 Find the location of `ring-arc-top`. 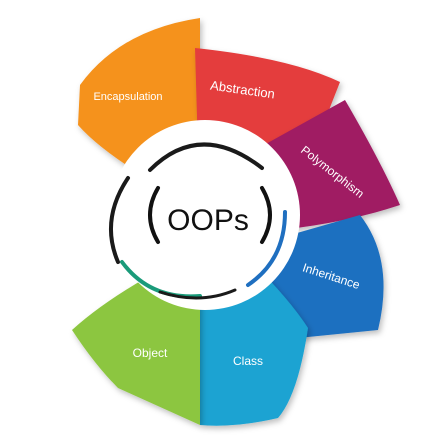

ring-arc-top is located at coordinates (206, 157).